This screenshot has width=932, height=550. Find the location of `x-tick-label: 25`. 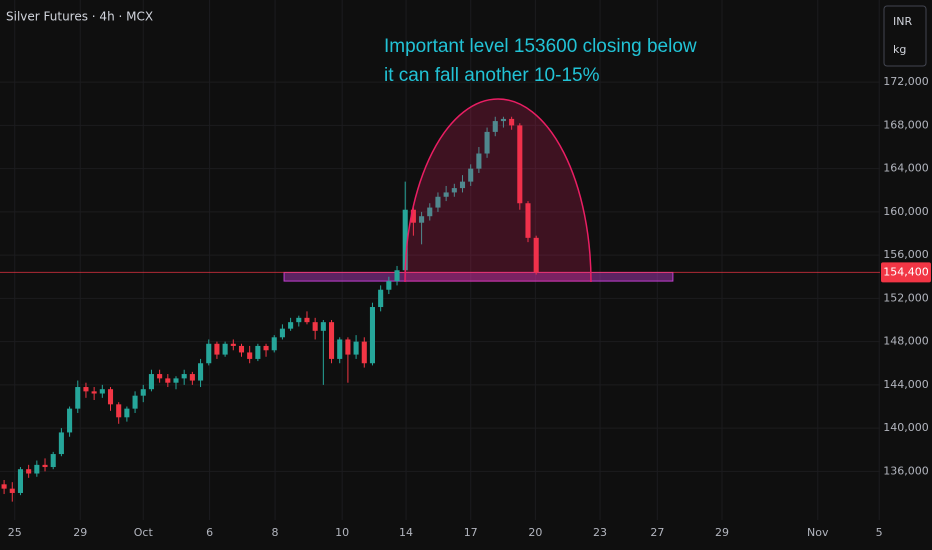

x-tick-label: 25 is located at coordinates (15, 532).